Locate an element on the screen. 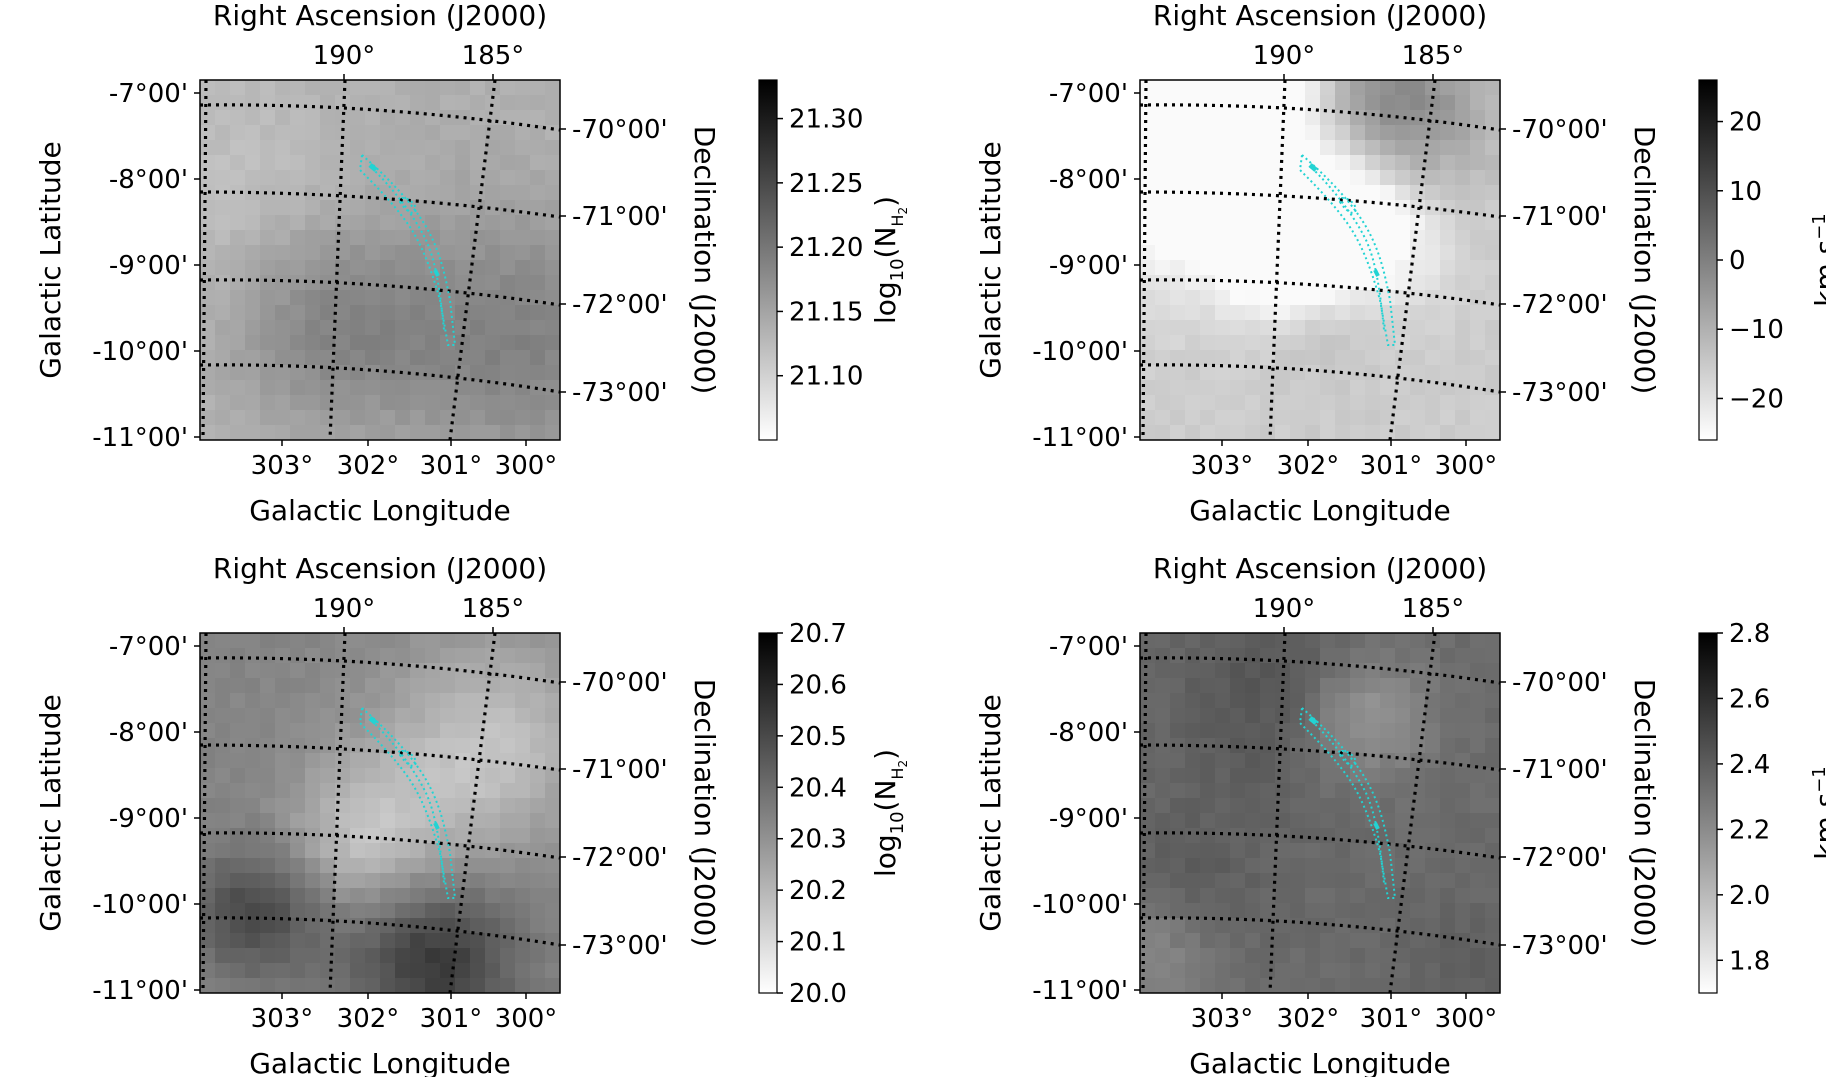 Image resolution: width=1826 pixels, height=1081 pixels. colorbar-tick-label: −20 is located at coordinates (1756, 399).